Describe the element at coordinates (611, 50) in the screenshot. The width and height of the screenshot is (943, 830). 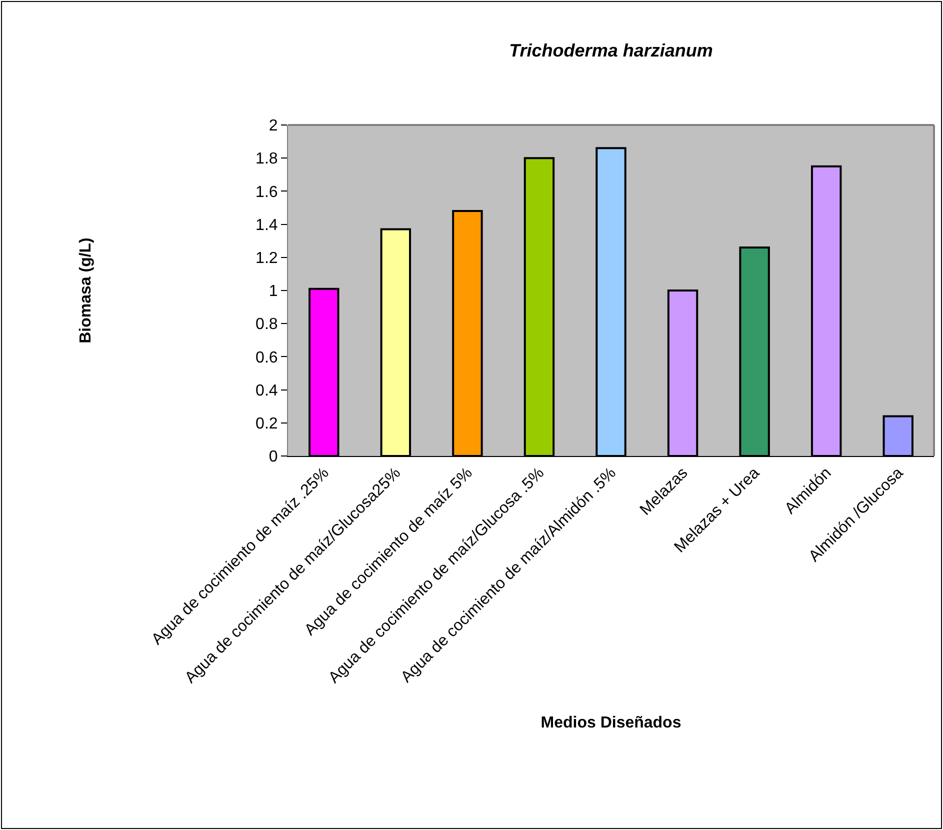
I see `chart-title: Trichoderma harzianum` at that location.